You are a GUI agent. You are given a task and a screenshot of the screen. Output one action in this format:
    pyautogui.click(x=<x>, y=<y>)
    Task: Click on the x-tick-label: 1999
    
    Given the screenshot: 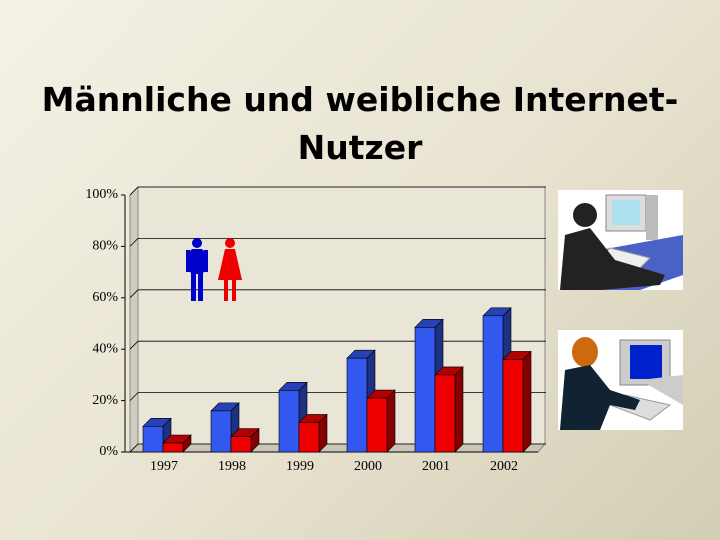 What is the action you would take?
    pyautogui.click(x=300, y=466)
    